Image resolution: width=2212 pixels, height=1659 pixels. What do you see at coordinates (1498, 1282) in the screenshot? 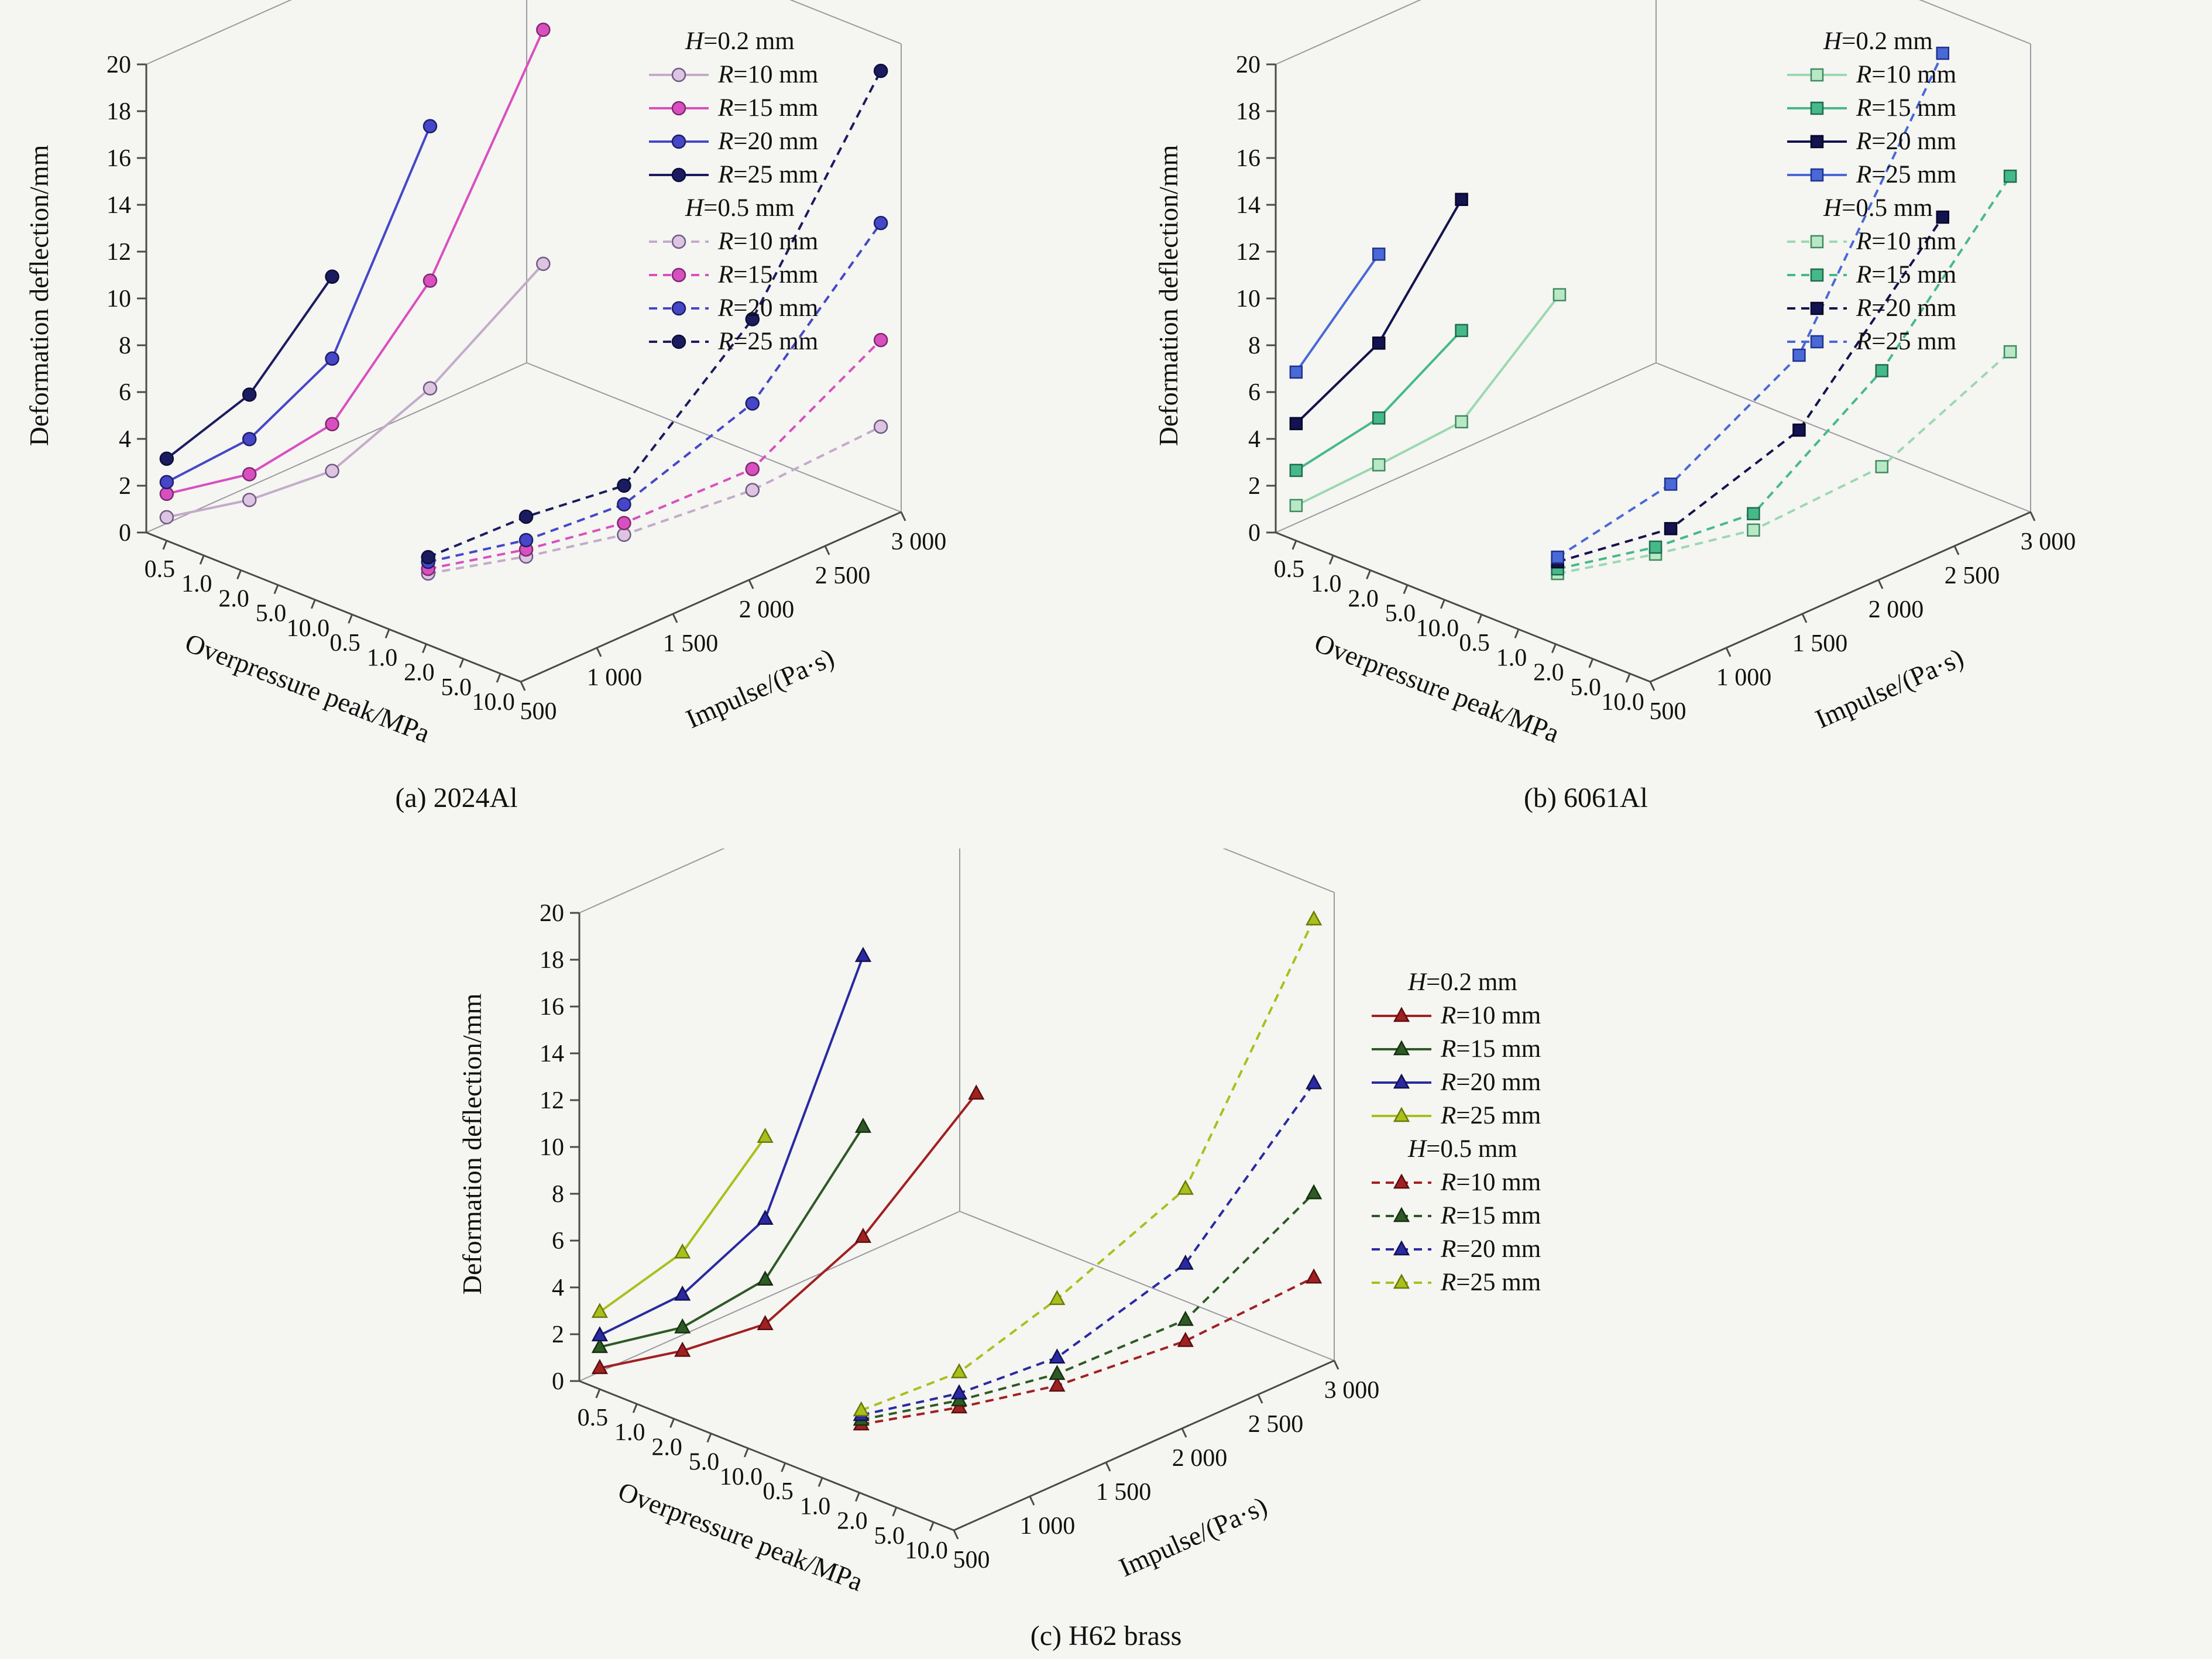
I see `legend-item-text: =25 mm` at bounding box center [1498, 1282].